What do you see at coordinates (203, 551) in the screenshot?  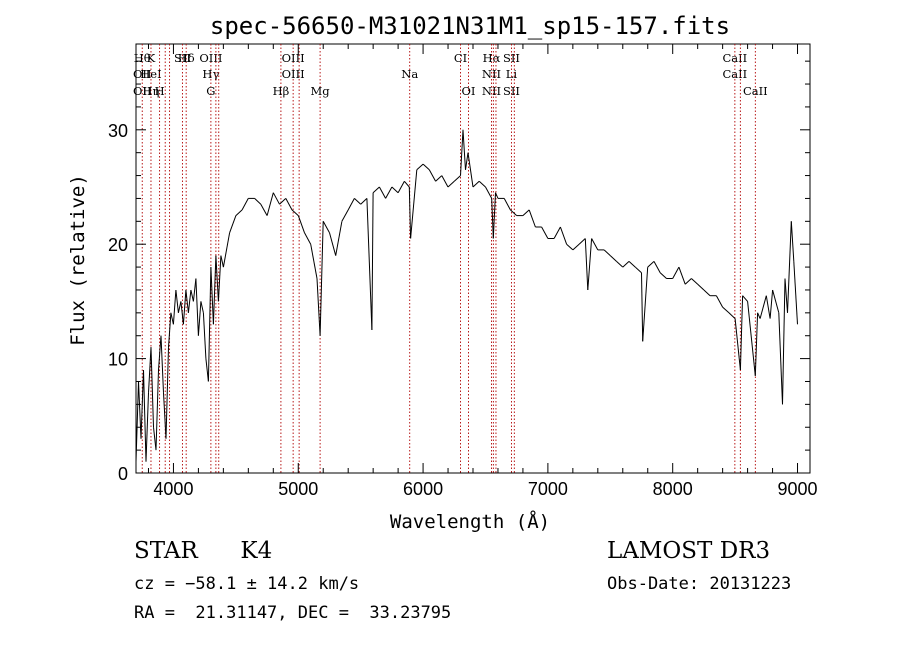 I see `object-class: STAR K4` at bounding box center [203, 551].